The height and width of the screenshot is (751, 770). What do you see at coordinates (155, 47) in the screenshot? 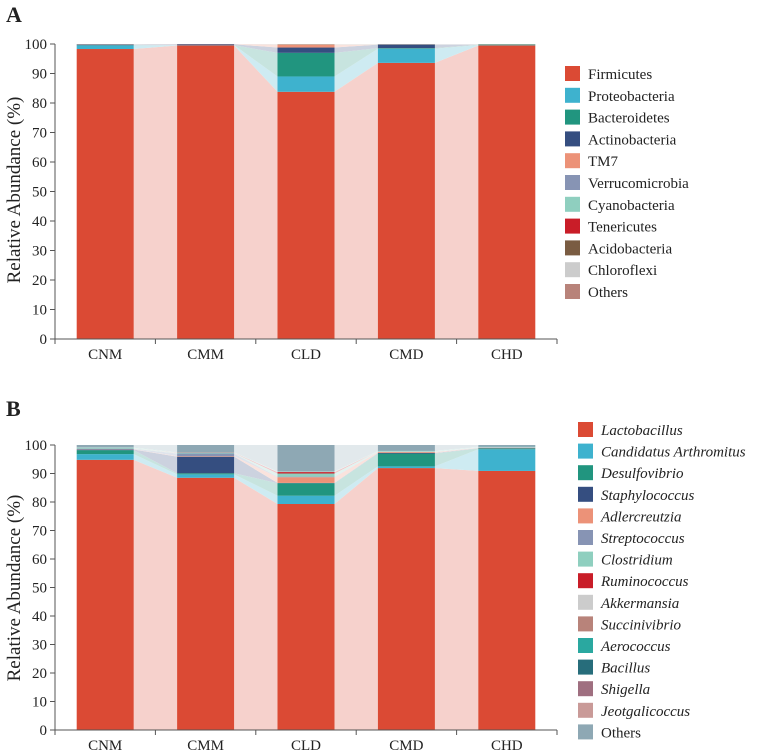
I see `flow-proteobacteria-cnm-to-cmm` at bounding box center [155, 47].